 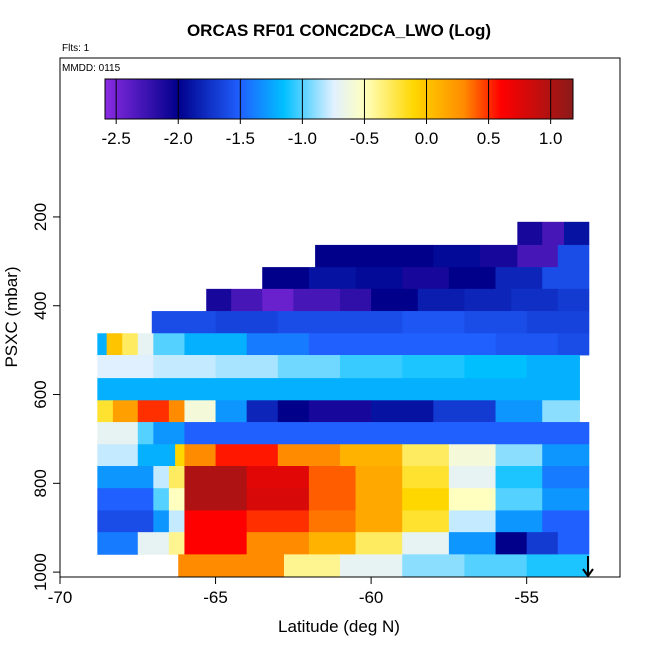 I want to click on chart-title: ORCAS RF01 CONC2DCA_LWO (Log), so click(x=339, y=30).